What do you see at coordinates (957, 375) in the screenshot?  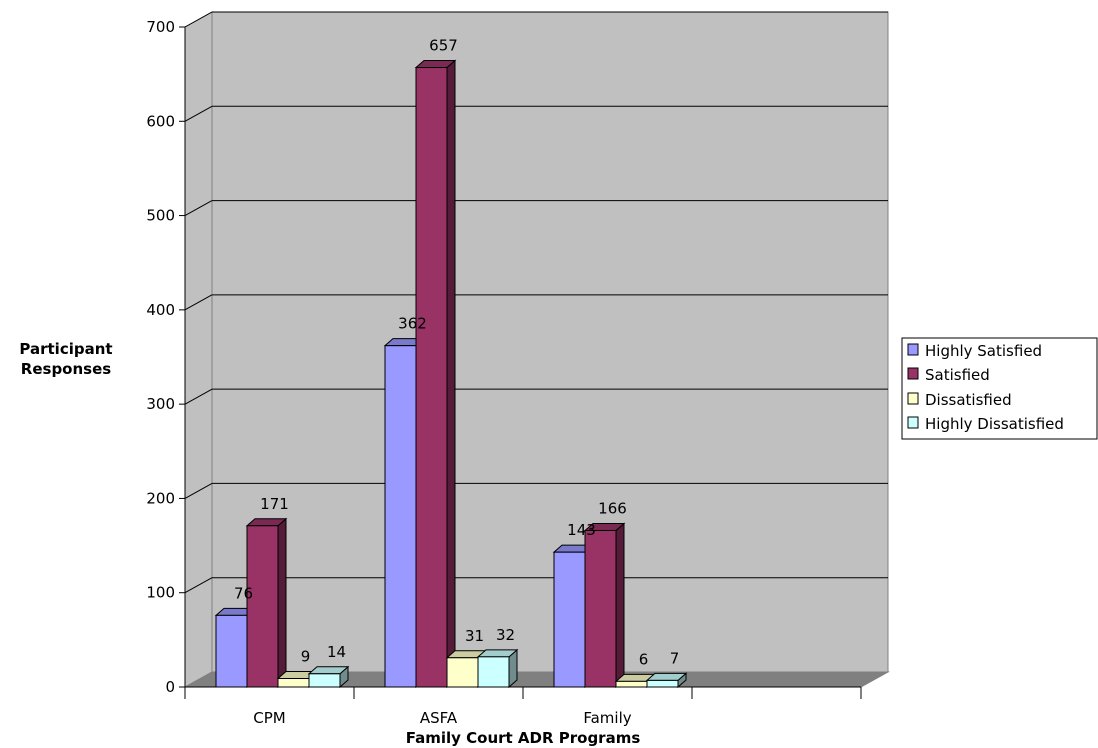 I see `legend-label-satisfied: Satisfied` at bounding box center [957, 375].